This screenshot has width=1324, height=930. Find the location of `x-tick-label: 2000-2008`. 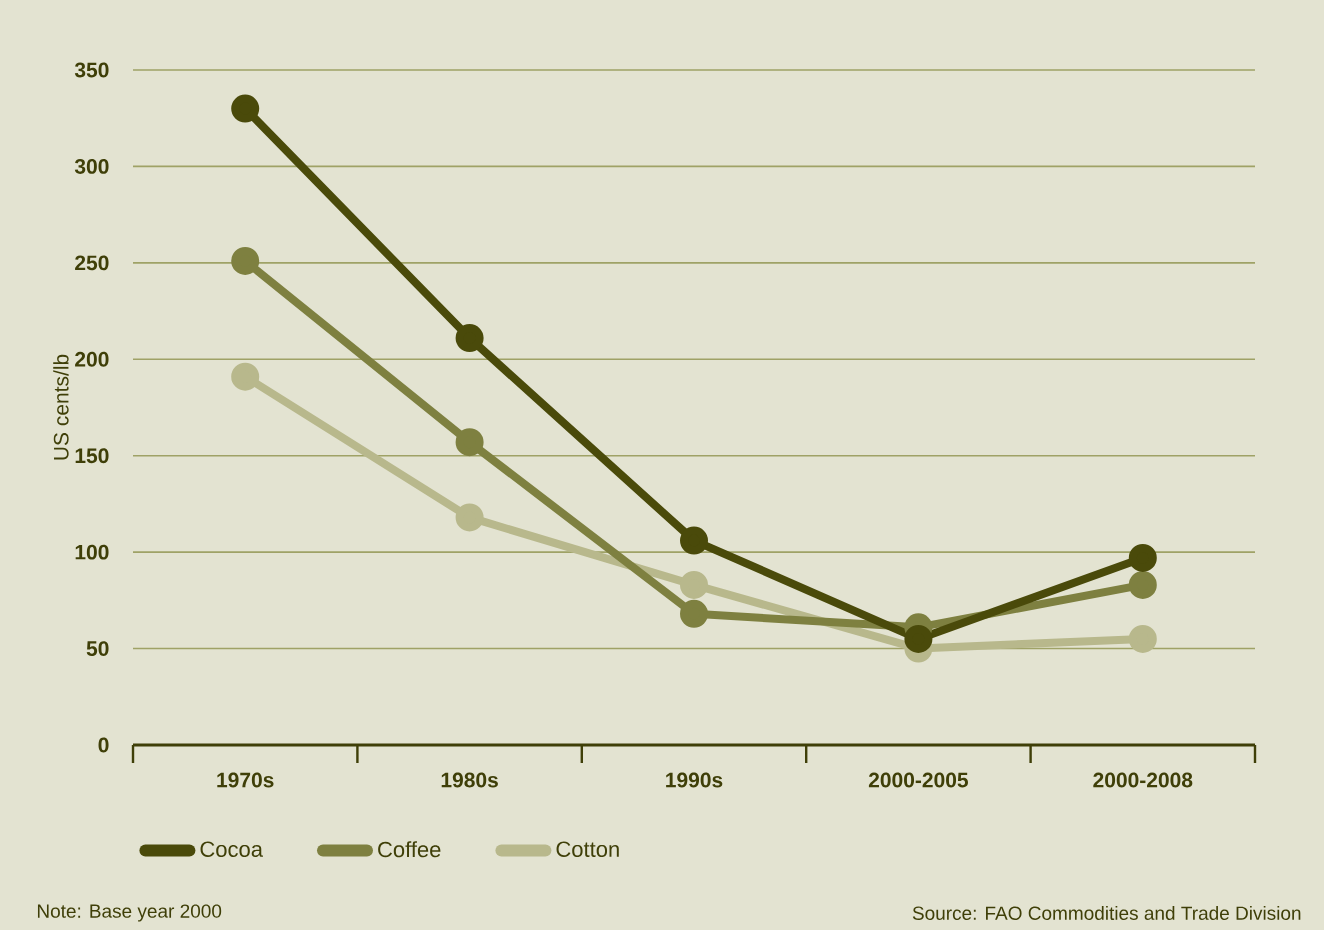

x-tick-label: 2000-2008 is located at coordinates (1143, 780).